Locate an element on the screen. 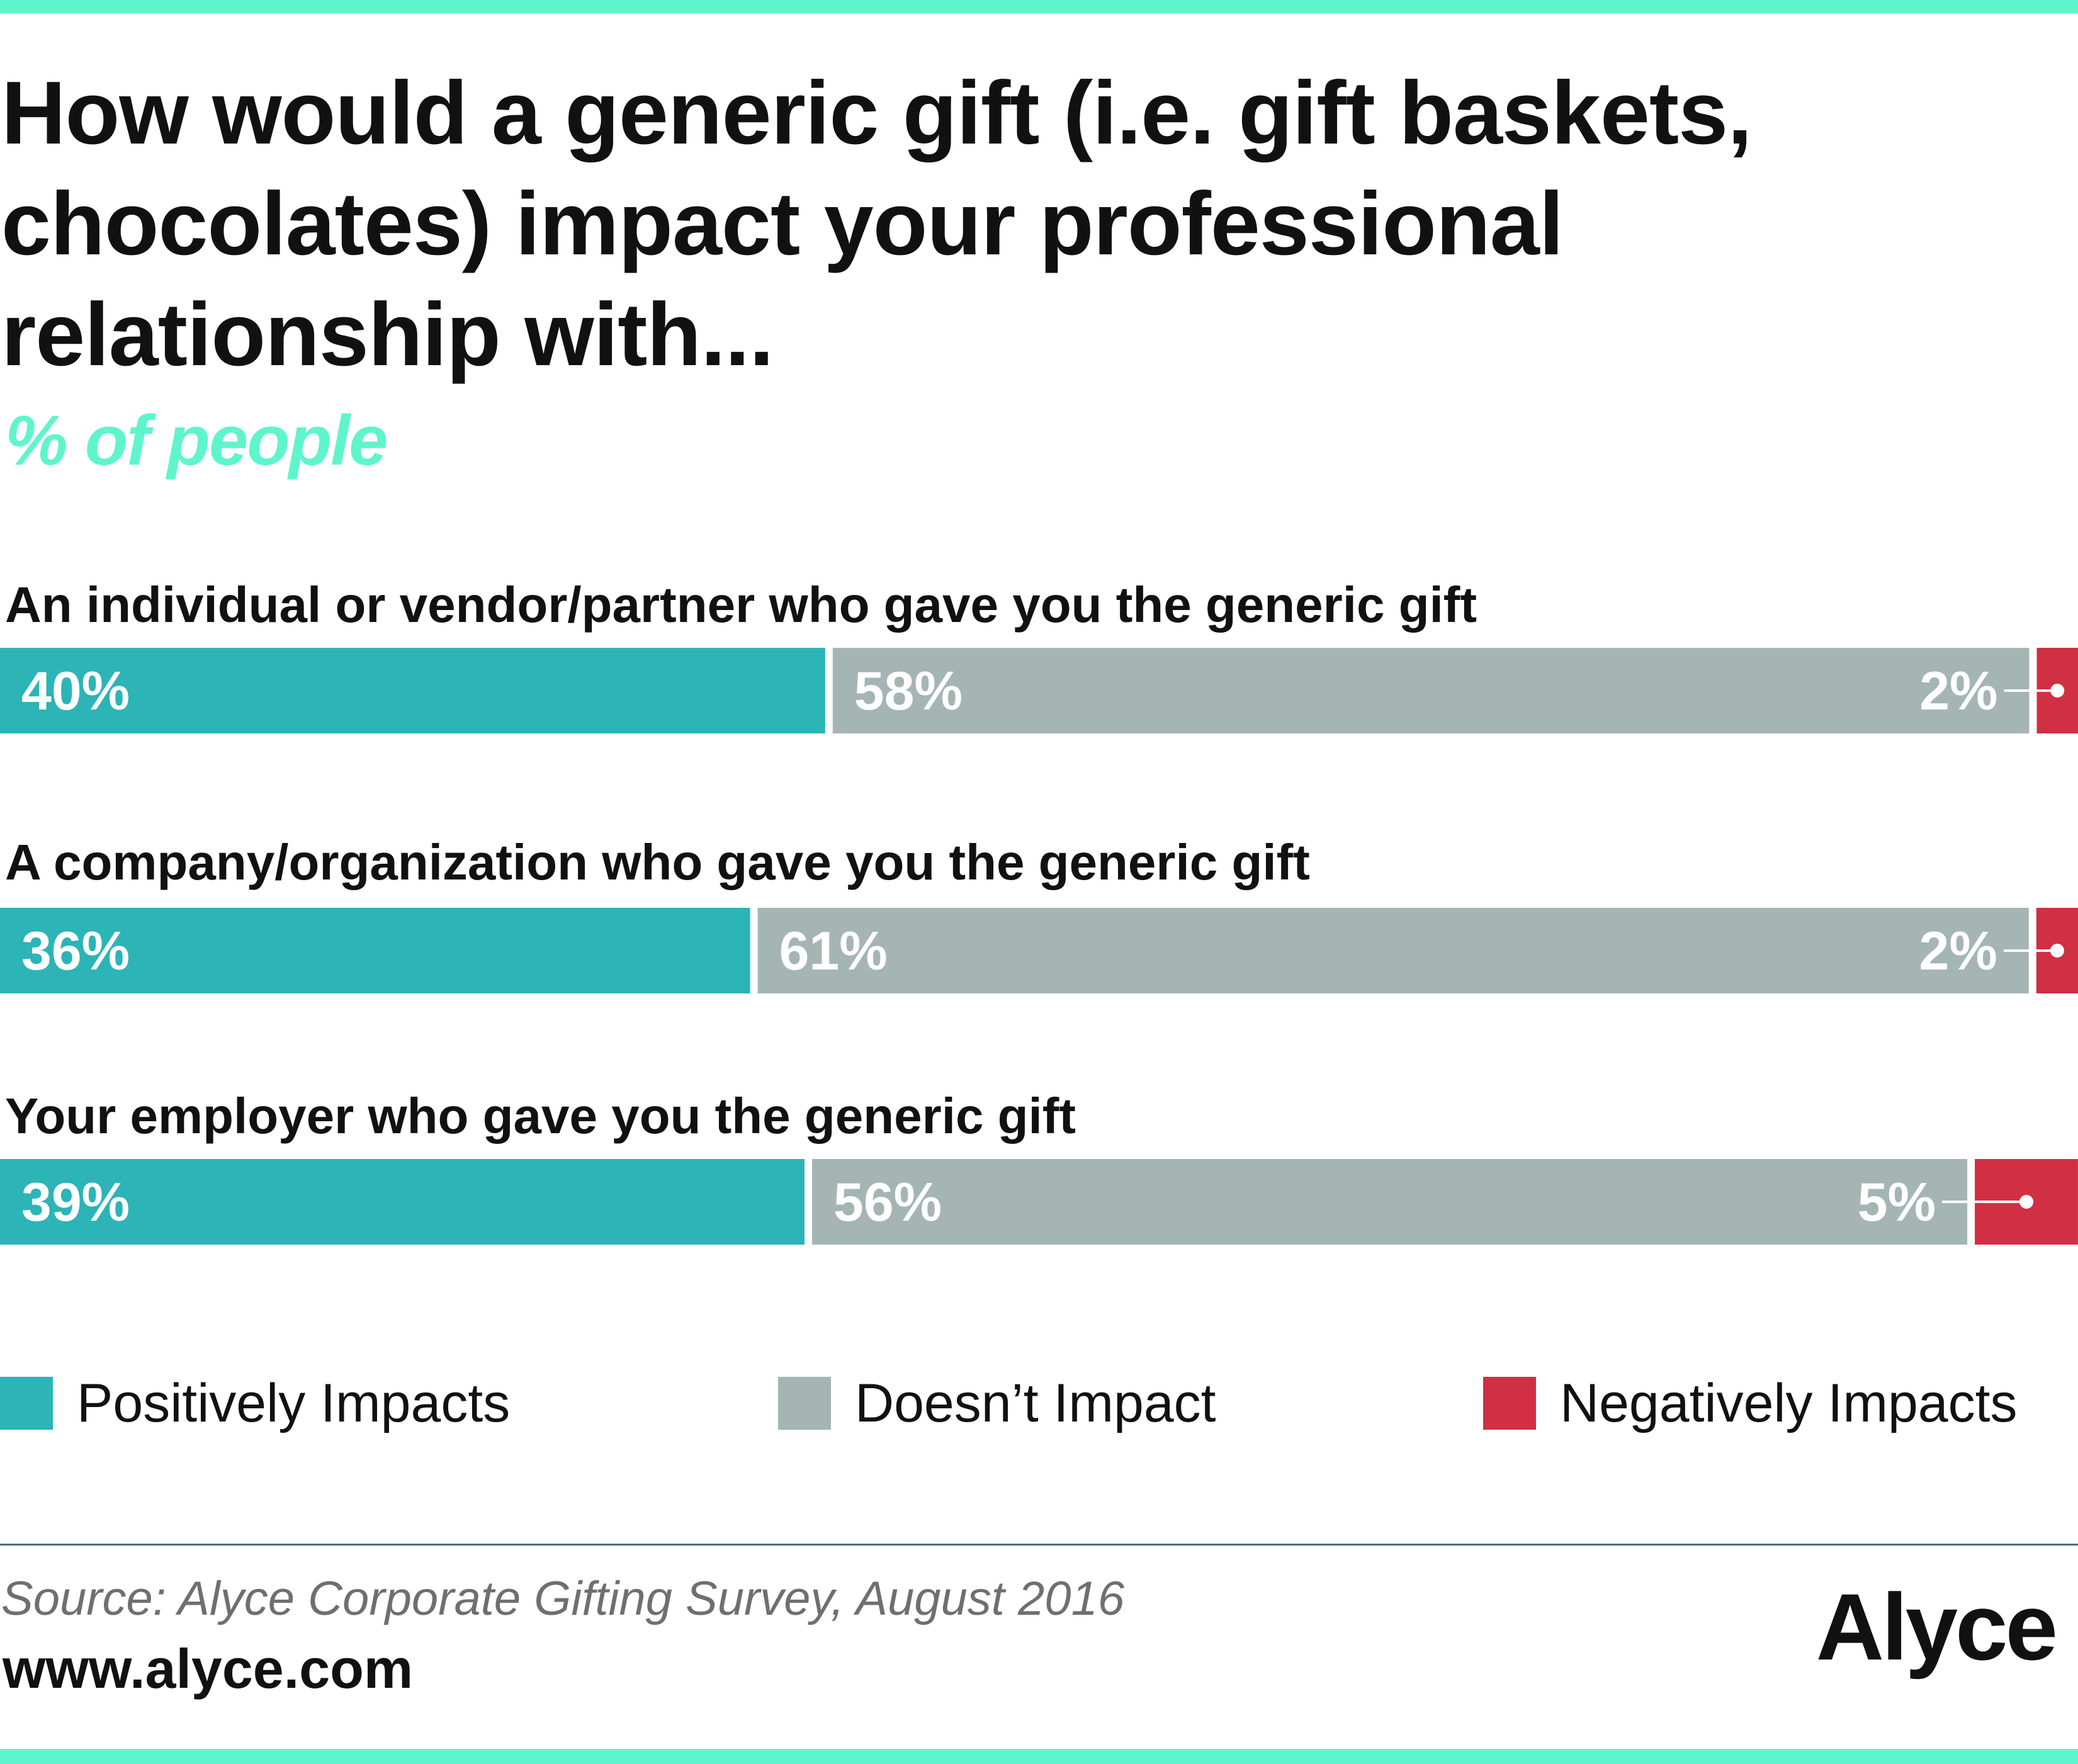  legend-swatch-negative is located at coordinates (1509, 1403).